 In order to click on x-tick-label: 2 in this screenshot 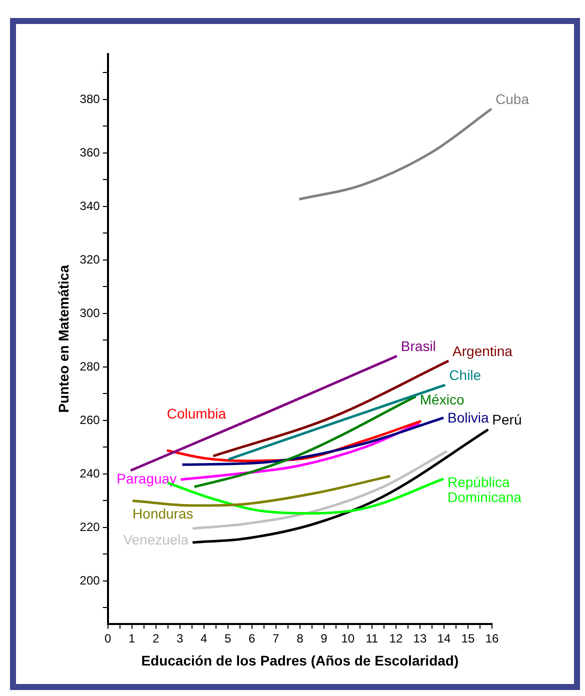, I will do `click(156, 638)`.